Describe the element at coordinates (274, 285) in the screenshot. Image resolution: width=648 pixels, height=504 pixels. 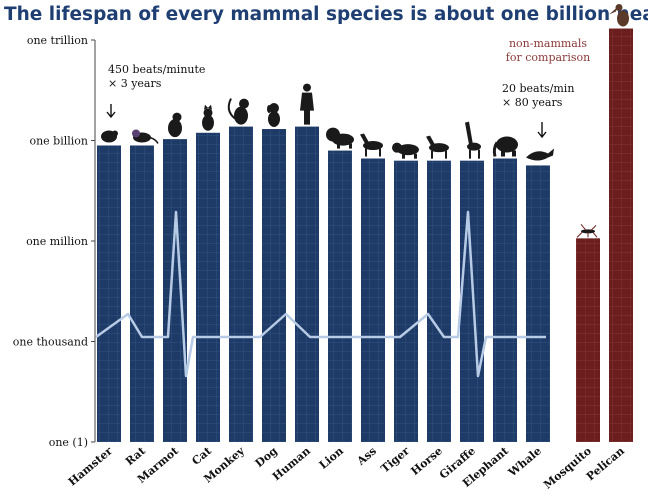
I see `bar-dog` at that location.